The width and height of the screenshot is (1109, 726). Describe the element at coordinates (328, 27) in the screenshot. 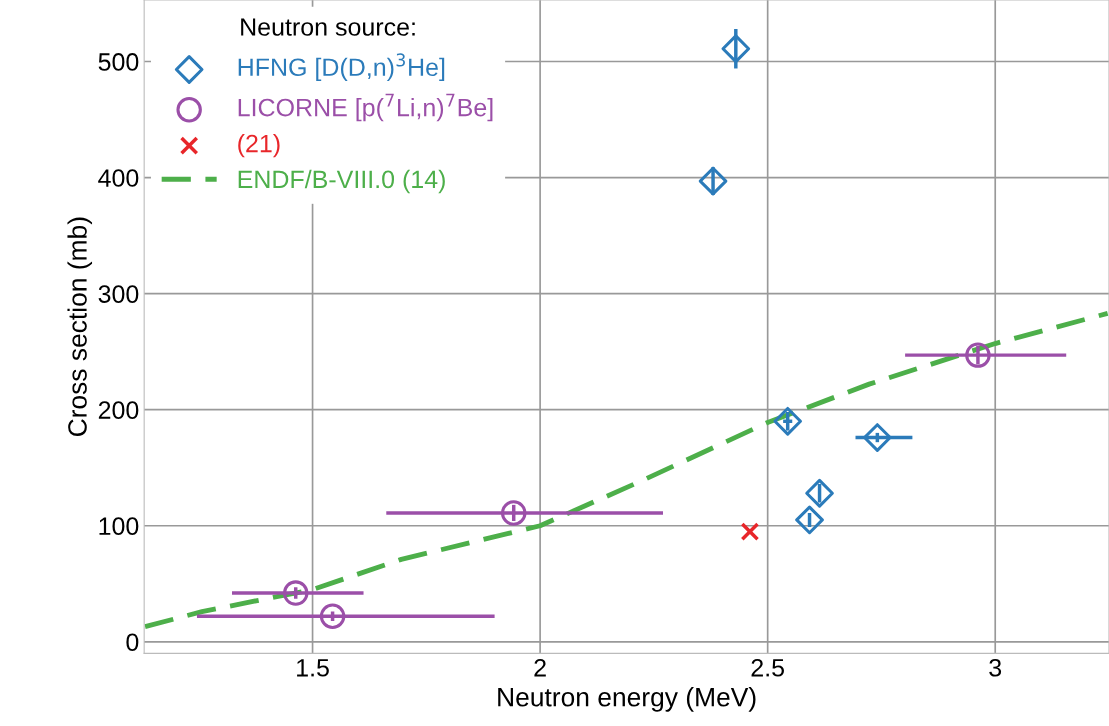

I see `legend-title: Neutron source:` at that location.